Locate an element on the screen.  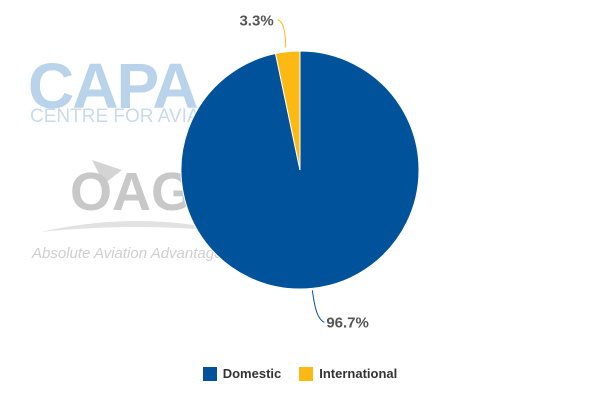
legend-item-international: International is located at coordinates (348, 373).